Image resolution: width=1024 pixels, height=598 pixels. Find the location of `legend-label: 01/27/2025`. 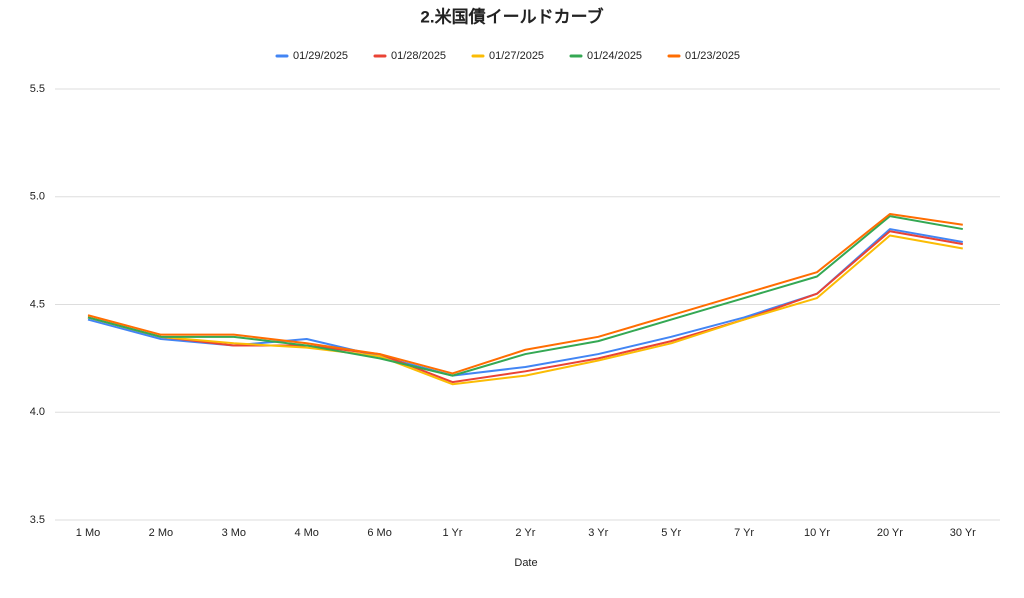

legend-label: 01/27/2025 is located at coordinates (516, 56).